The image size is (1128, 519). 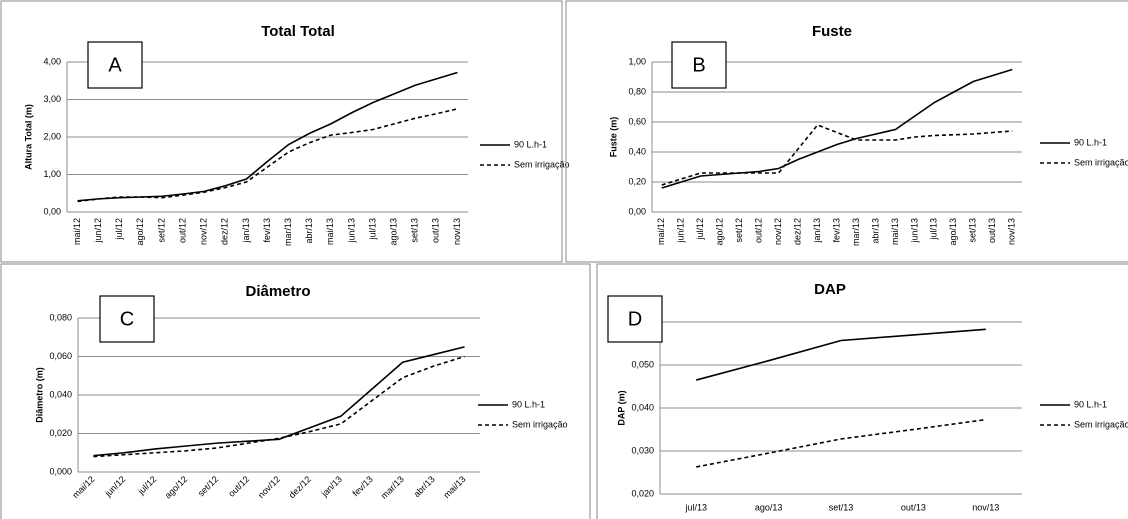 I want to click on y-tick-label: 0,80, so click(x=637, y=91).